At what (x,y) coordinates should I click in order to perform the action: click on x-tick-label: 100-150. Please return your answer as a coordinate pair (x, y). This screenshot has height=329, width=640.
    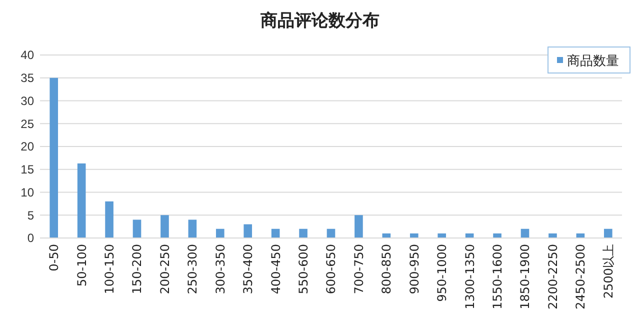
    Looking at the image, I should click on (109, 269).